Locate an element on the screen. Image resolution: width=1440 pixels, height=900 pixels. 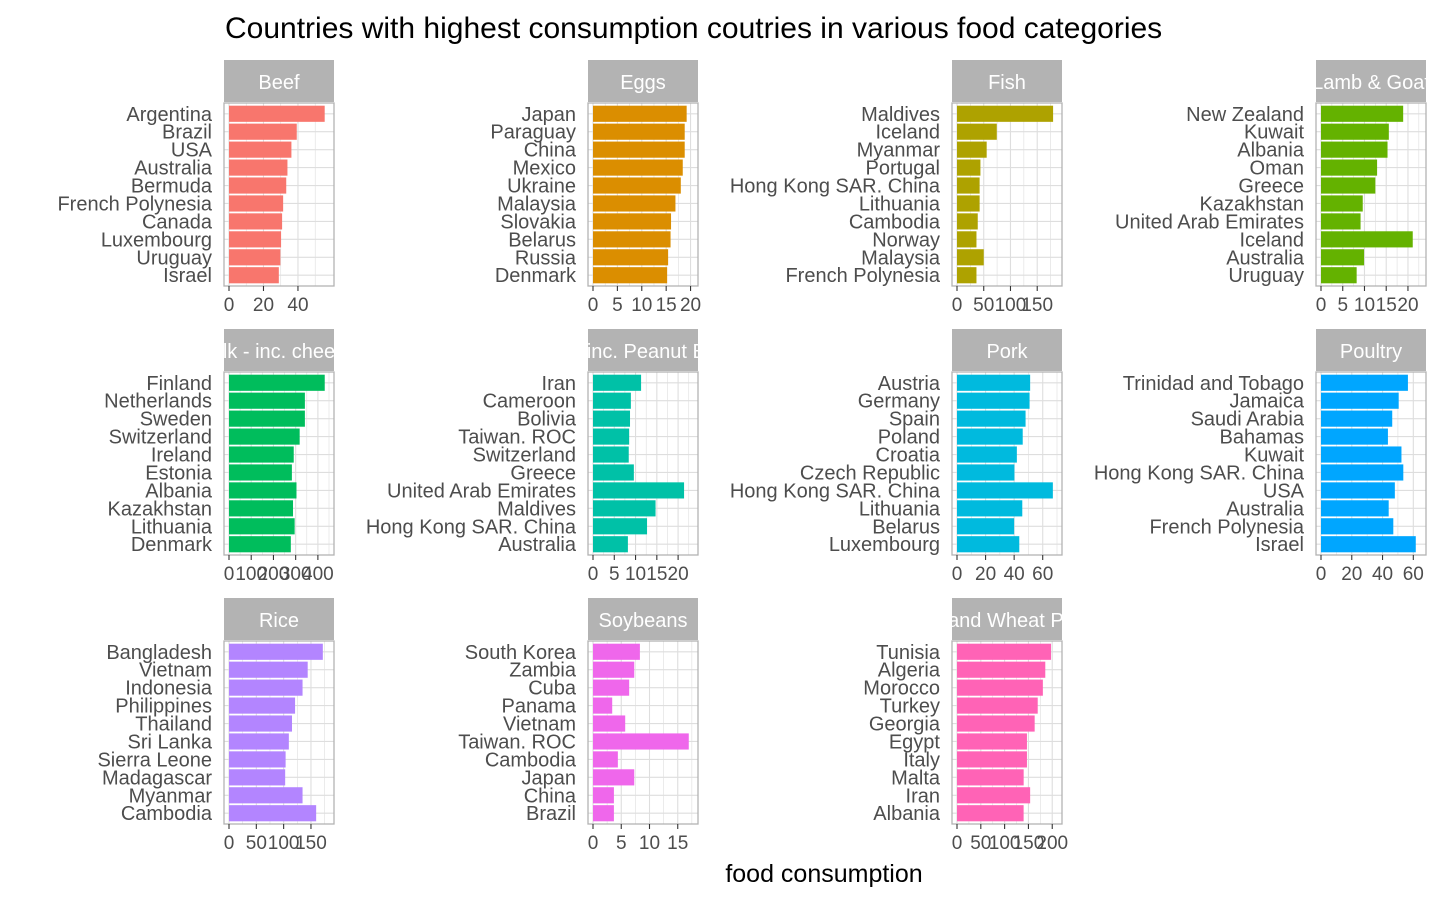
category-label: Thailand is located at coordinates (173, 725).